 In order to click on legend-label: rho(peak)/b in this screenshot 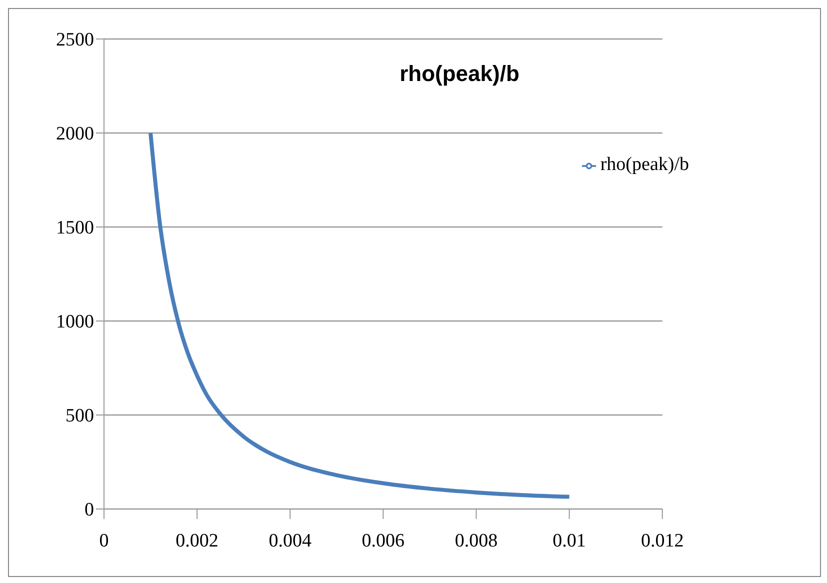, I will do `click(644, 164)`.